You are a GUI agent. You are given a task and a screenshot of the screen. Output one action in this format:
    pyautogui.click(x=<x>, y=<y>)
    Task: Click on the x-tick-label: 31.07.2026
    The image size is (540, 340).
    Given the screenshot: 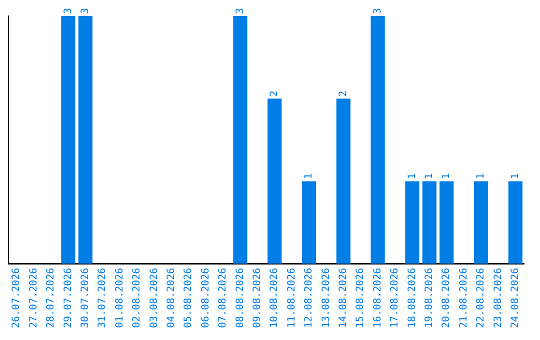 What is the action you would take?
    pyautogui.click(x=102, y=298)
    